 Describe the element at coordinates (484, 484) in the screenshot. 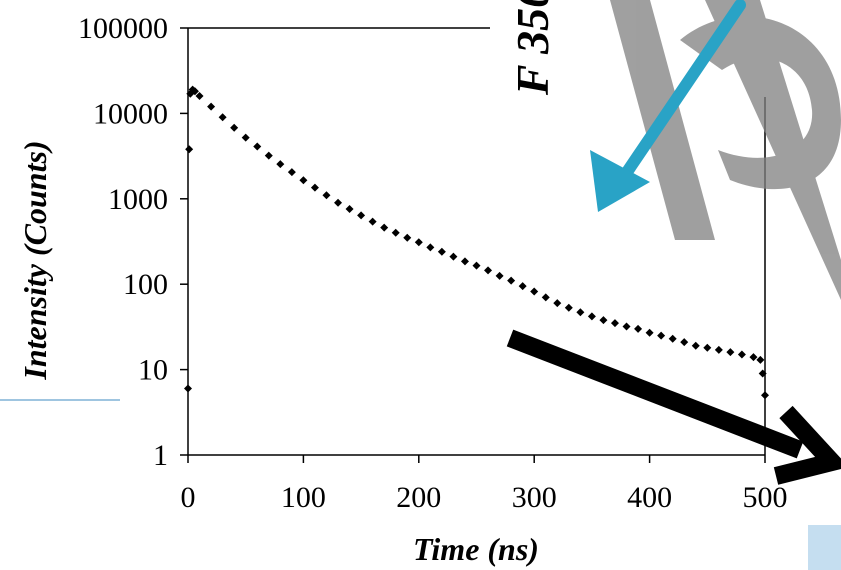

I see `x-ticks: 0 100 200 300 400 500` at that location.